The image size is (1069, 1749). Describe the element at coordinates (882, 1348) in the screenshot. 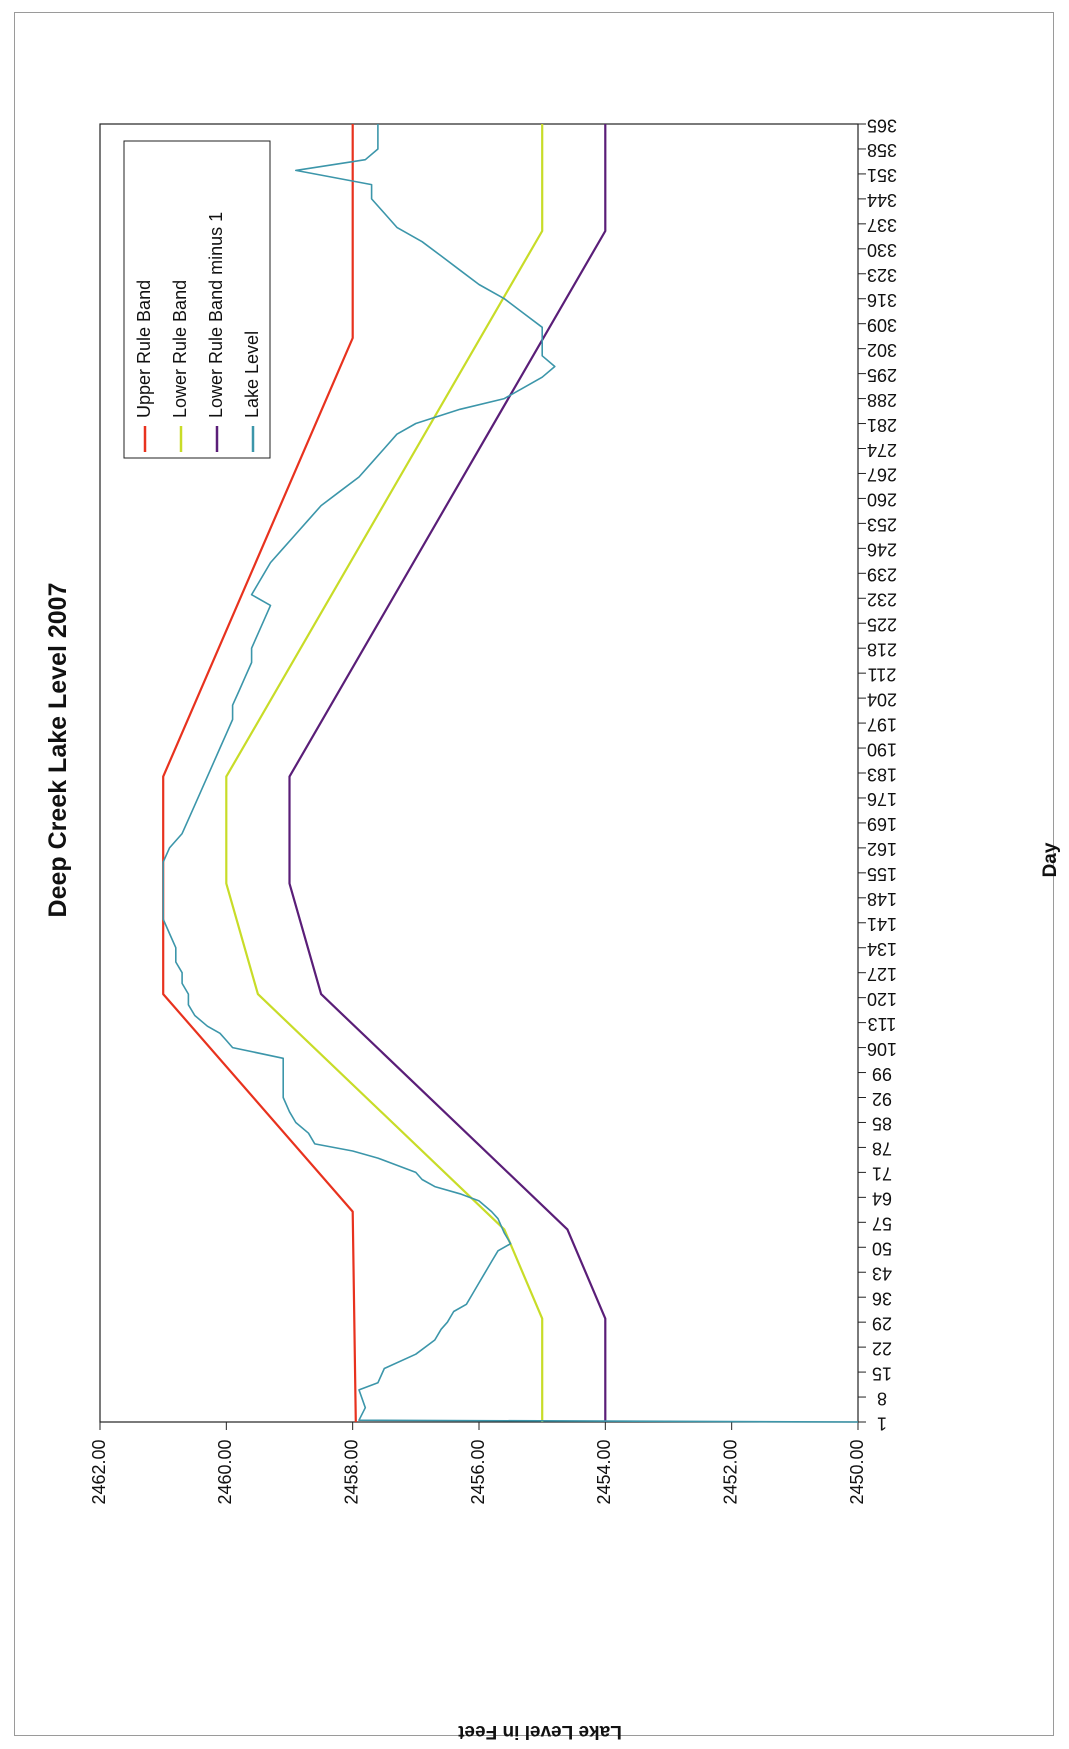

I see `x-tick-label: 22` at that location.